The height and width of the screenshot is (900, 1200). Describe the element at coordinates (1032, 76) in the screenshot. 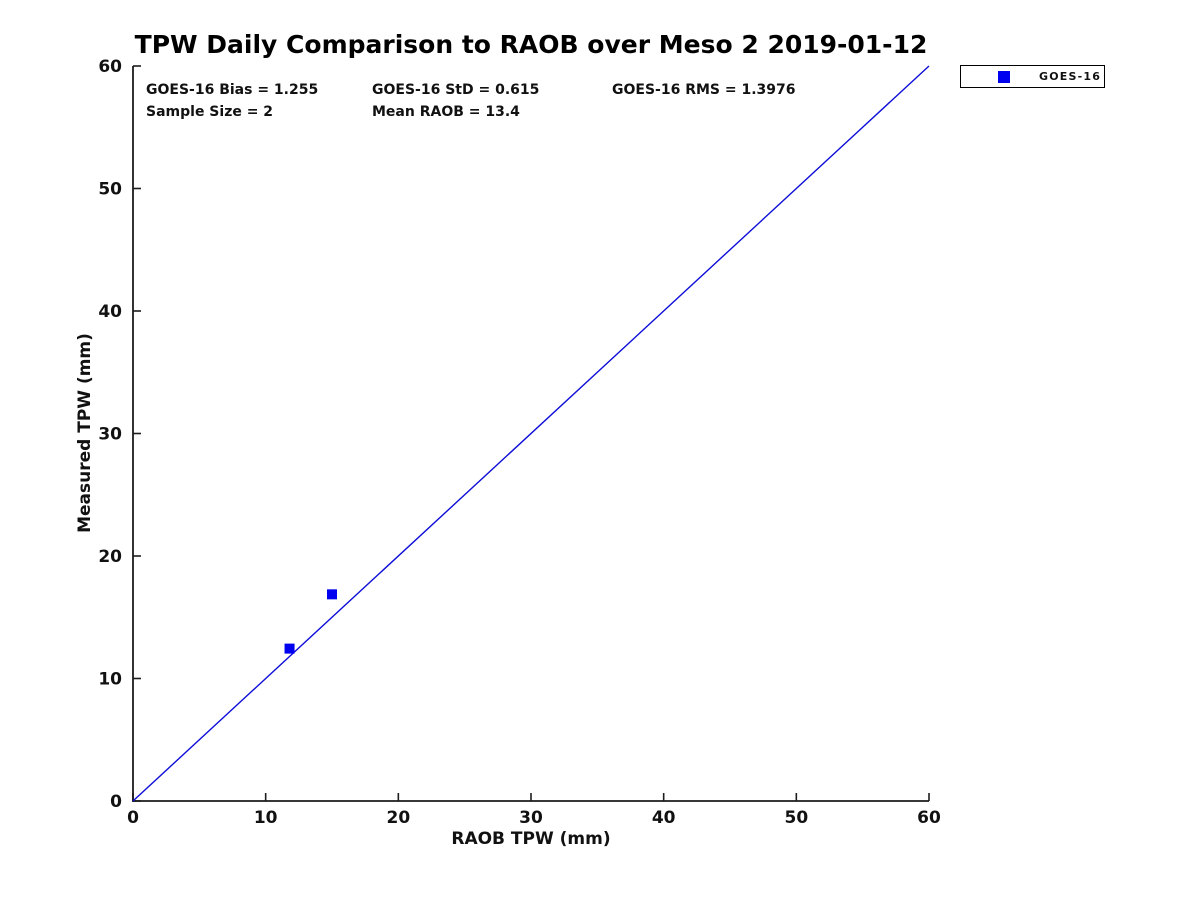

I see `legend-box: GOES-16` at that location.